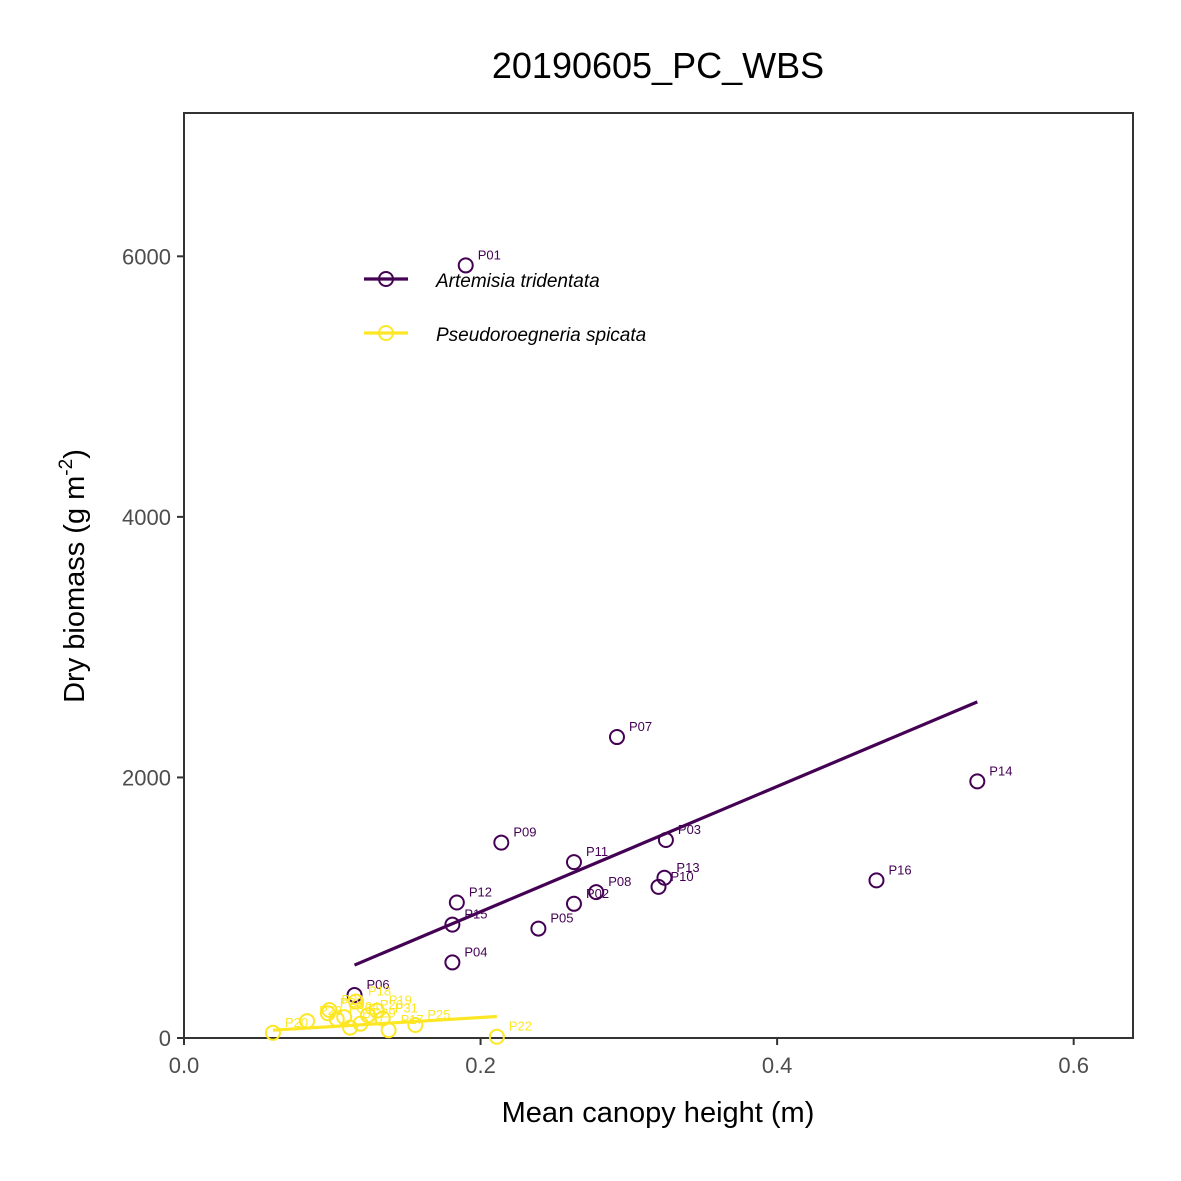  Describe the element at coordinates (146, 256) in the screenshot. I see `y-tick-label: 6000` at that location.